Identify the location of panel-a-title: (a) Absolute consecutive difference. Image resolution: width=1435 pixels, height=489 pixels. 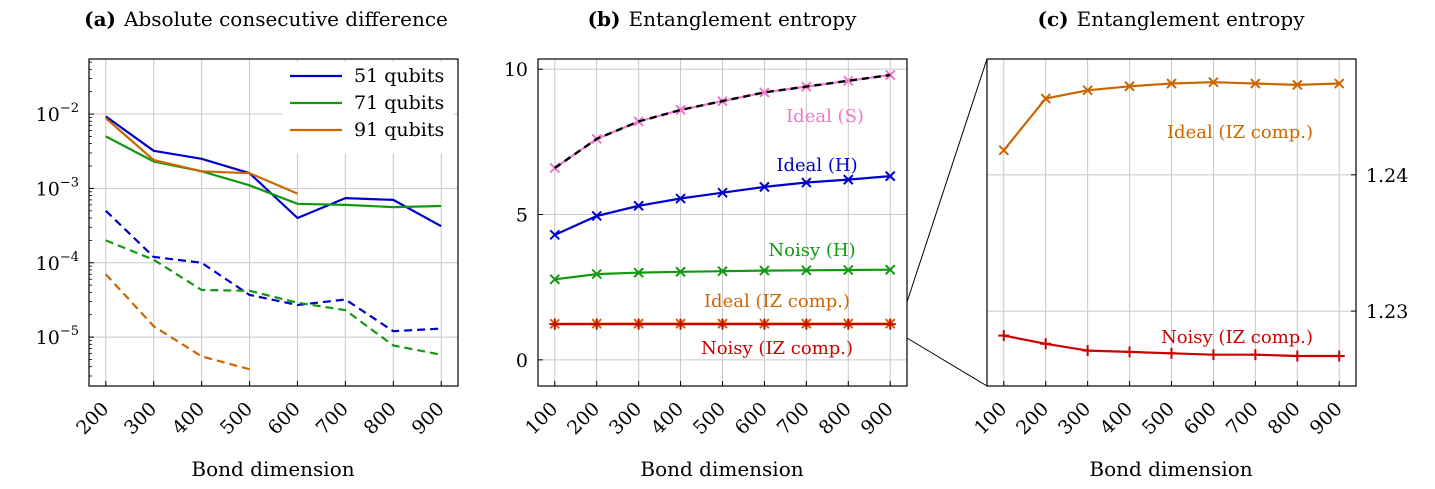
(266, 19).